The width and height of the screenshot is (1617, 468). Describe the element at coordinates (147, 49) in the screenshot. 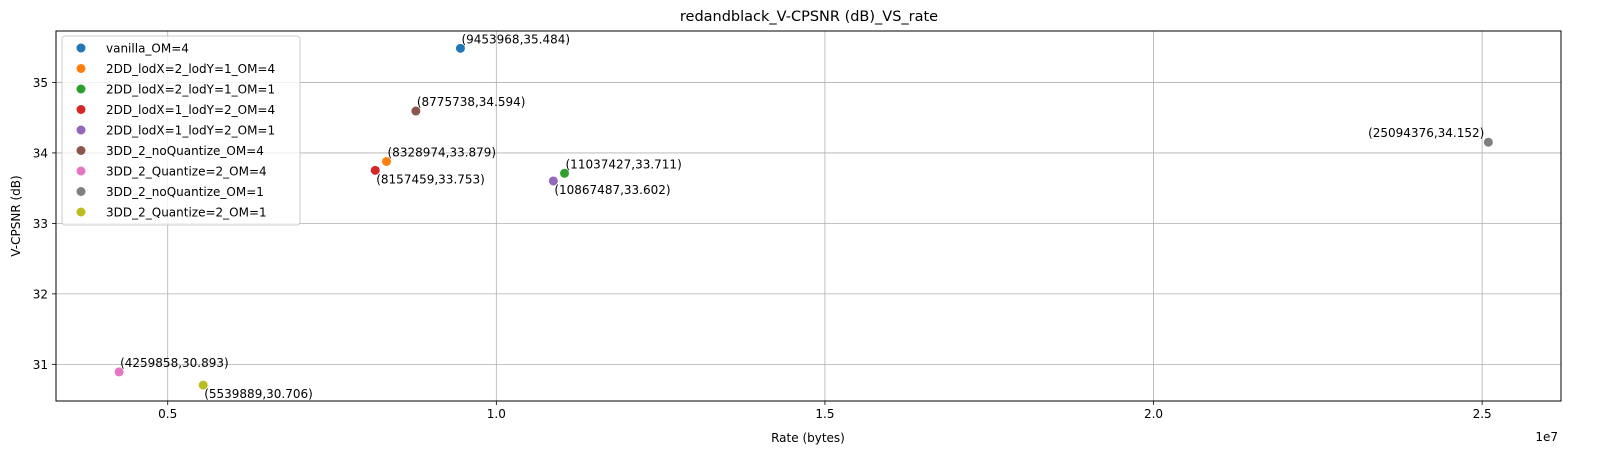

I see `legend-label: vanilla_OM=4` at that location.